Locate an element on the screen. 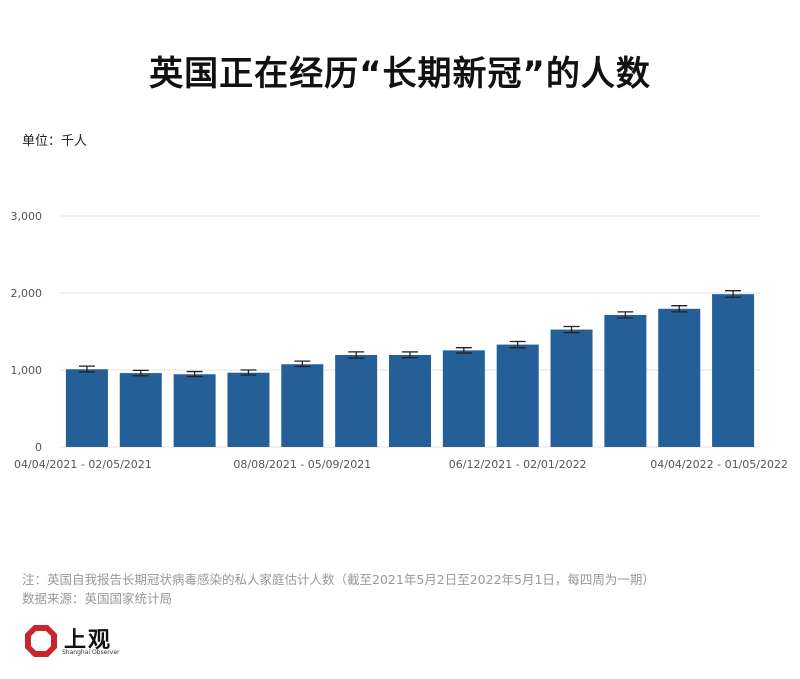  x-tick-label: 04/04/2022 - 01/05/2022 is located at coordinates (719, 464).